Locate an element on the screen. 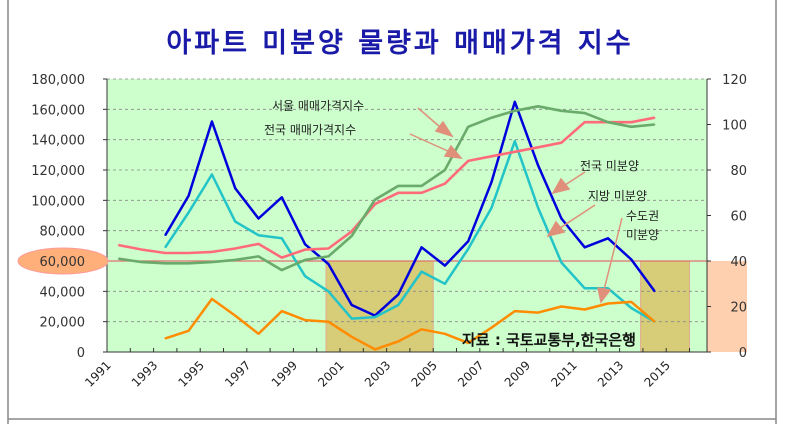 The width and height of the screenshot is (786, 424). highlight-60000-ellipse is located at coordinates (63, 261).